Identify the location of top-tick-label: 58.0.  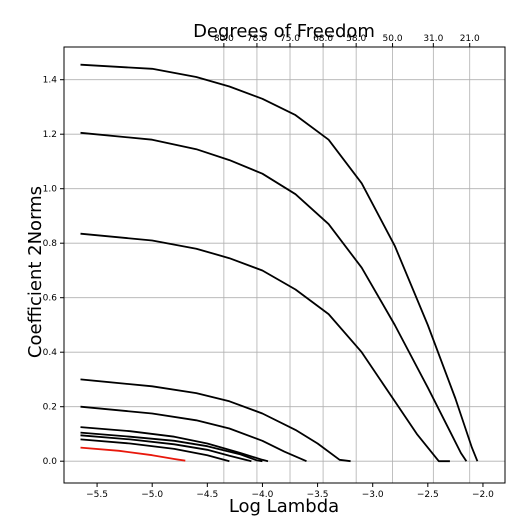
(356, 39).